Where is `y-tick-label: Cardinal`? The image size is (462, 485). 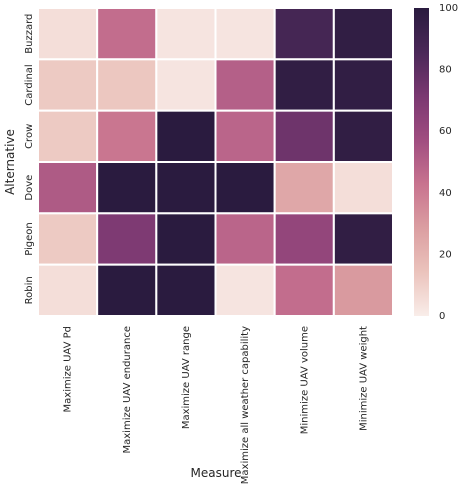
y-tick-label: Cardinal is located at coordinates (29, 84).